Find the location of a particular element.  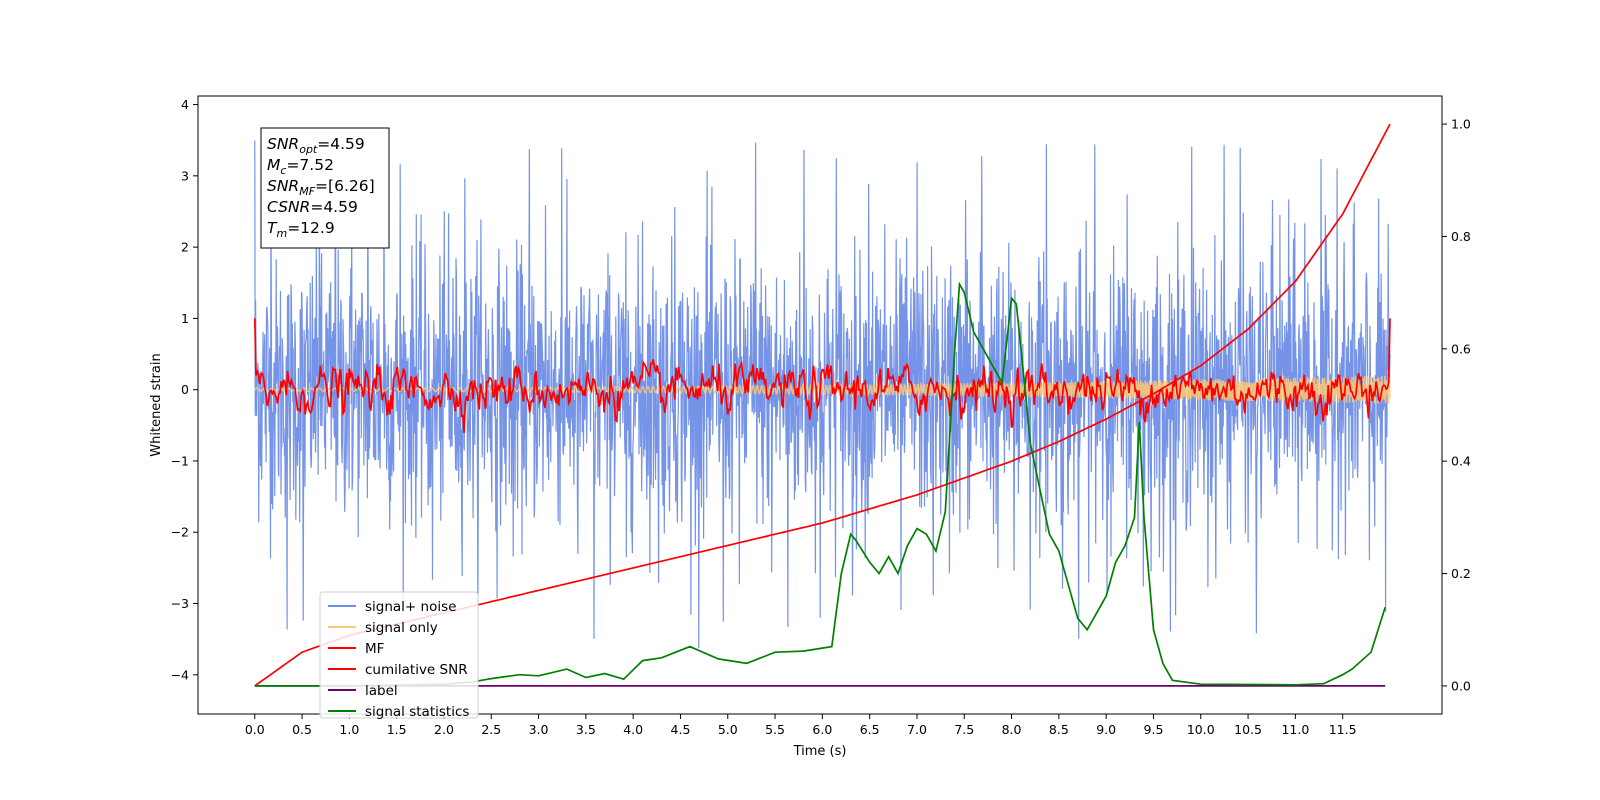

y-axis-label: Whitened strain is located at coordinates (156, 404).